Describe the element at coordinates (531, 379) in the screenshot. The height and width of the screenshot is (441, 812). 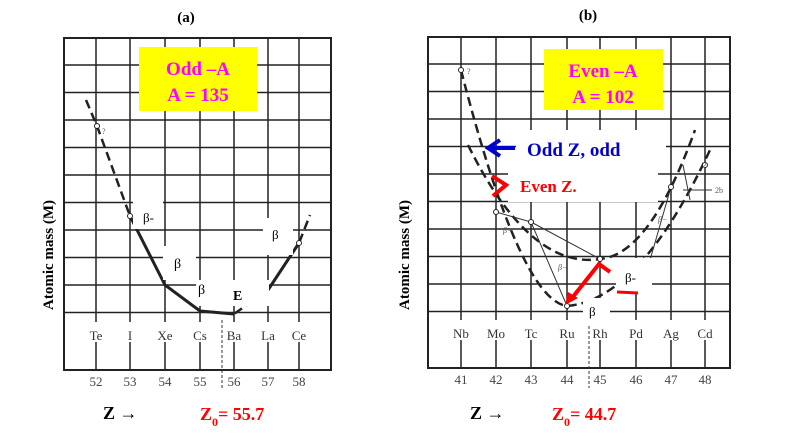
I see `z-tick-label: 43` at that location.